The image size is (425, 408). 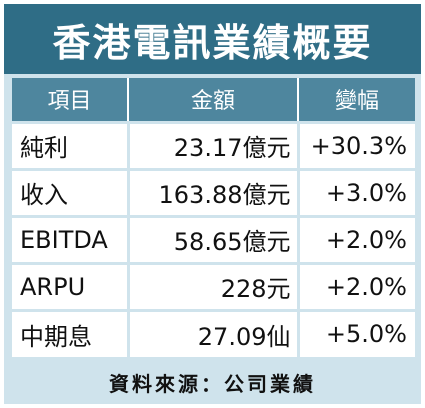 I want to click on table-row: 收入 163.88億元 +3.0%, so click(x=213, y=191).